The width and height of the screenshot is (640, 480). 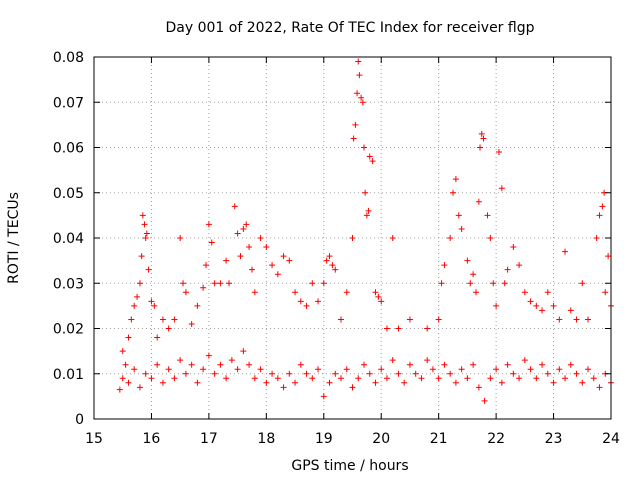 What do you see at coordinates (554, 439) in the screenshot?
I see `x-tick-label: 23` at bounding box center [554, 439].